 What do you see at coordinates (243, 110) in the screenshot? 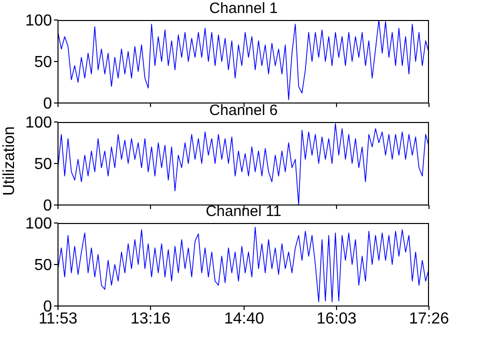
I see `chart-title: Channel 6` at bounding box center [243, 110].